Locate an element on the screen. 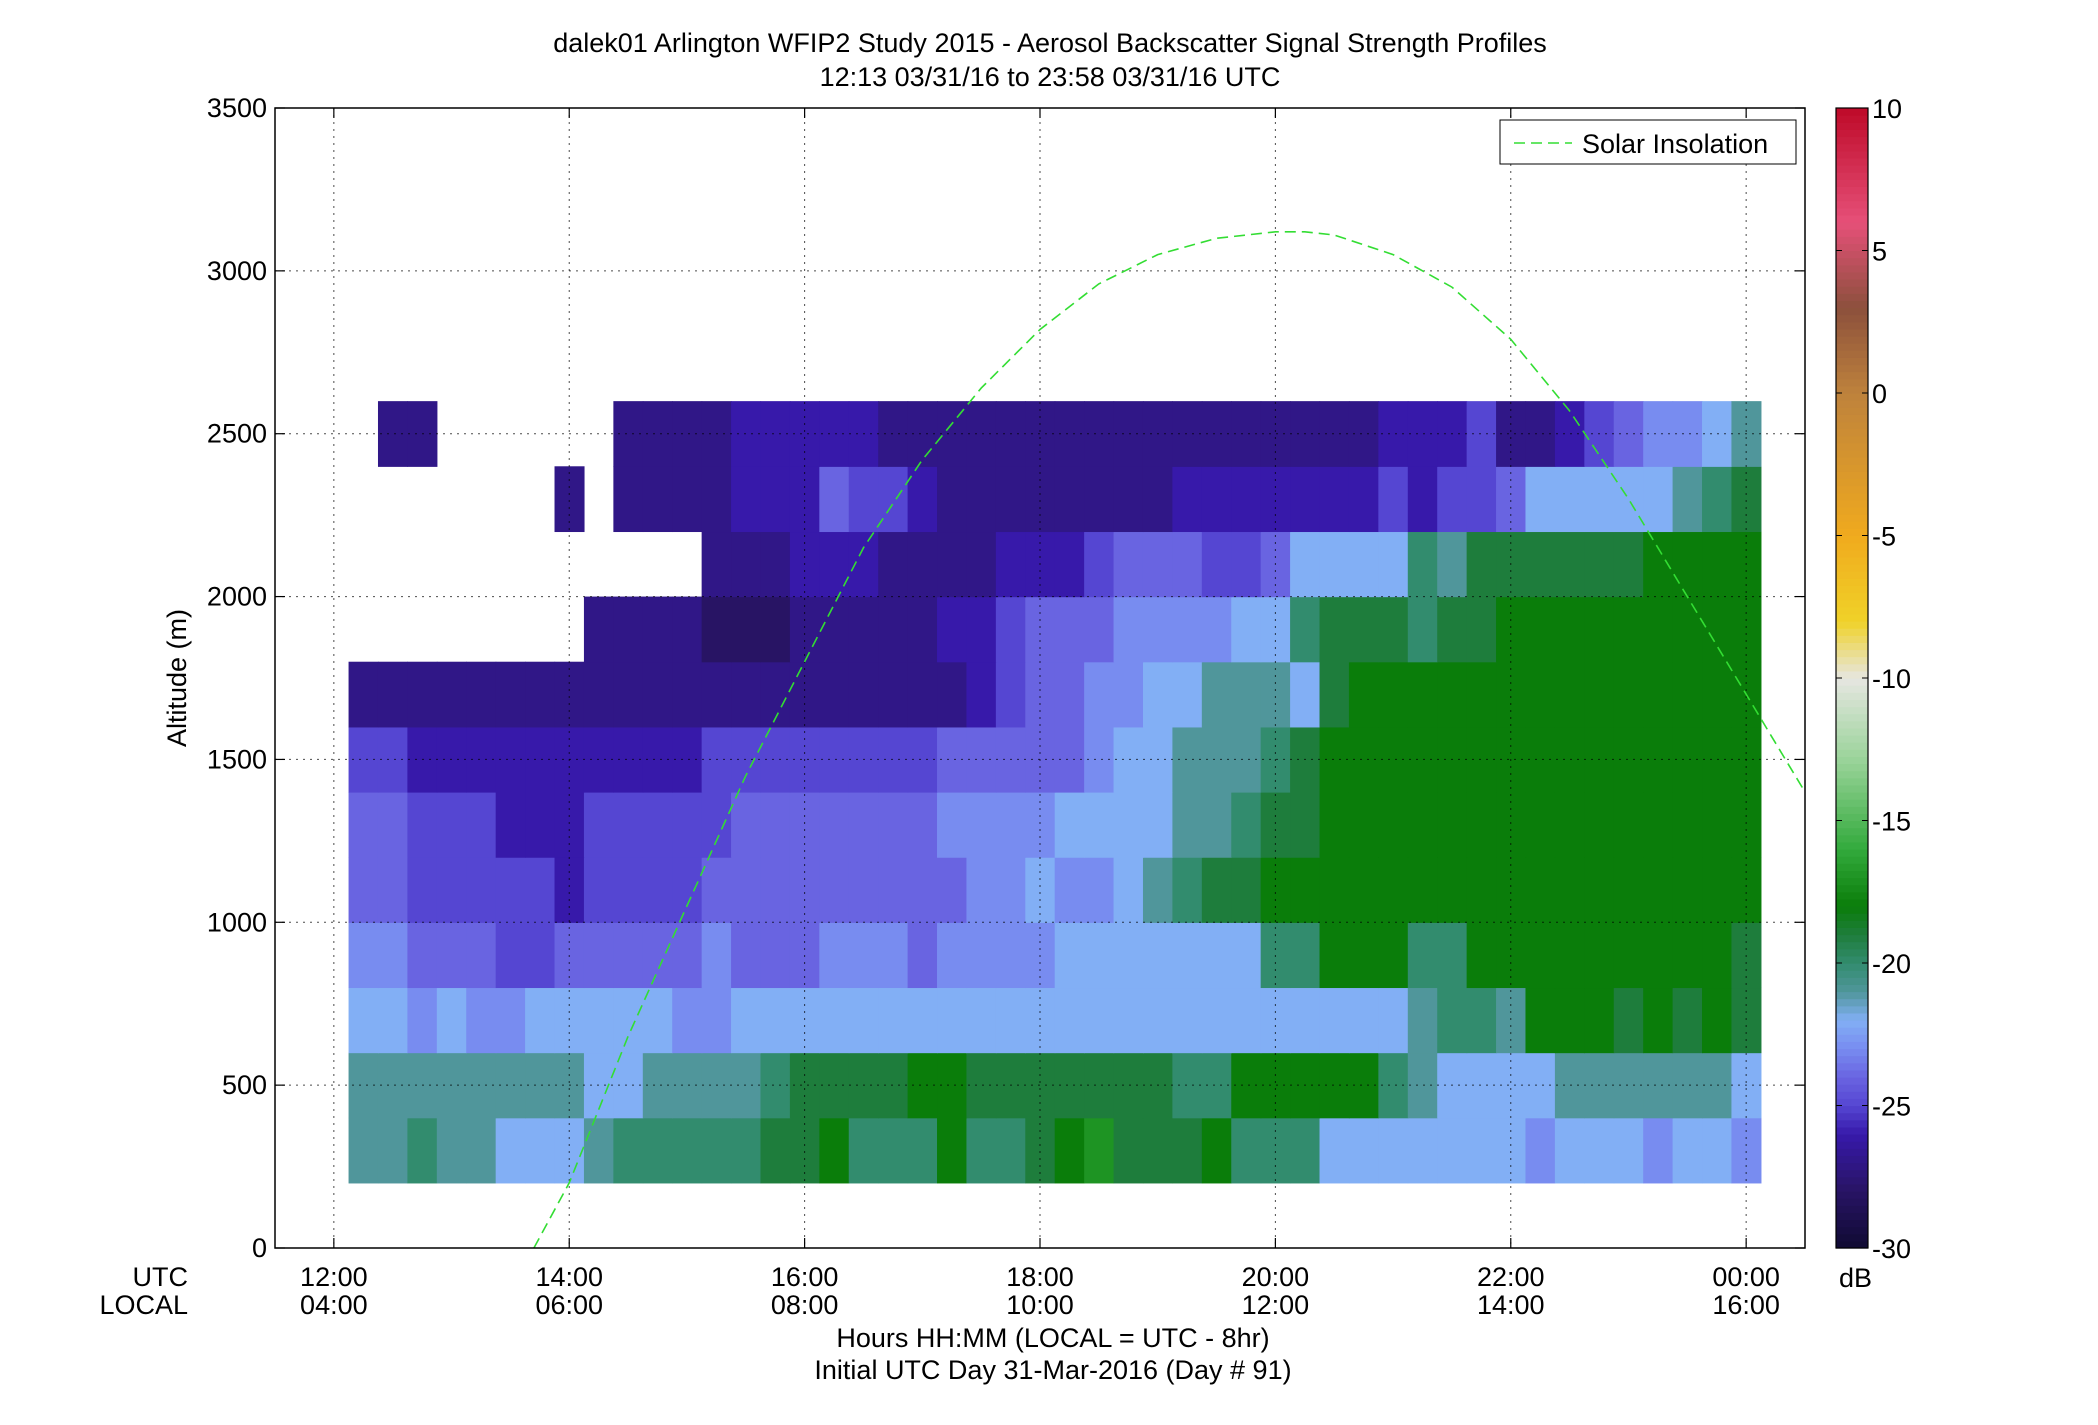 Image resolution: width=2098 pixels, height=1425 pixels. y-tick-label: 2000 is located at coordinates (237, 597).